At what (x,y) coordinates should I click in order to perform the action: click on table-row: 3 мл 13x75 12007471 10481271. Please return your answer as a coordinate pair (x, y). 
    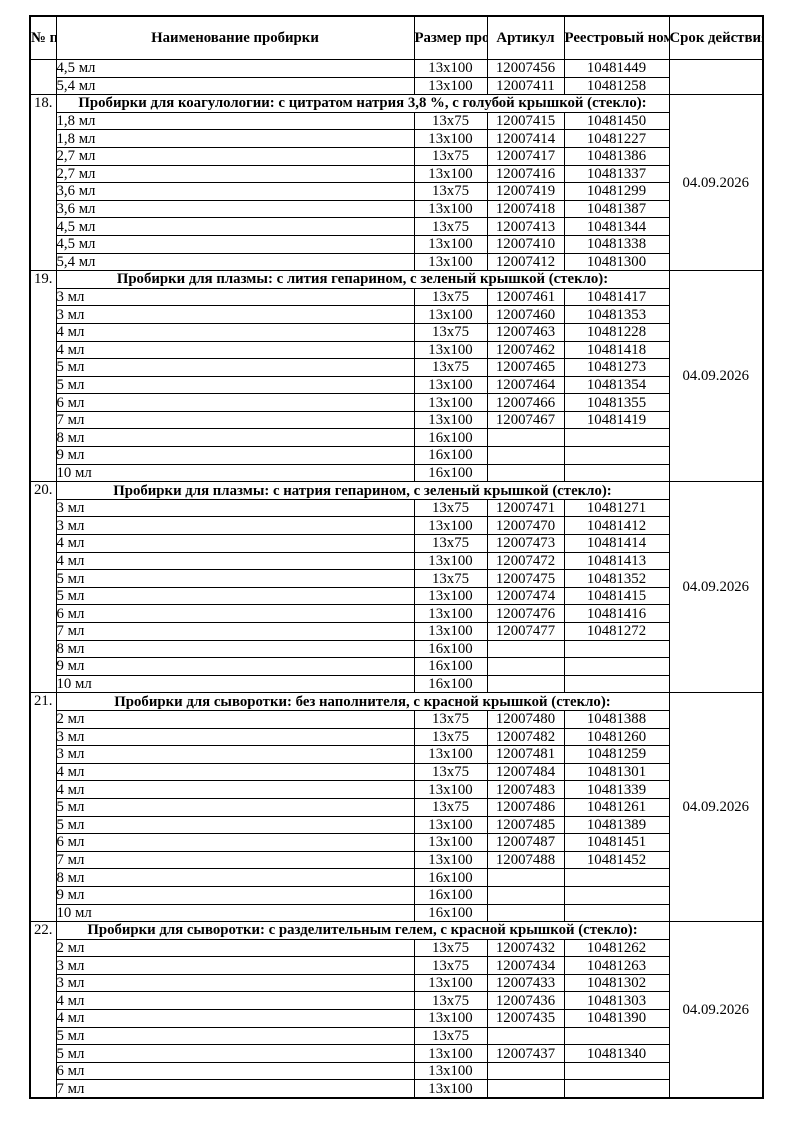
    Looking at the image, I should click on (396, 508).